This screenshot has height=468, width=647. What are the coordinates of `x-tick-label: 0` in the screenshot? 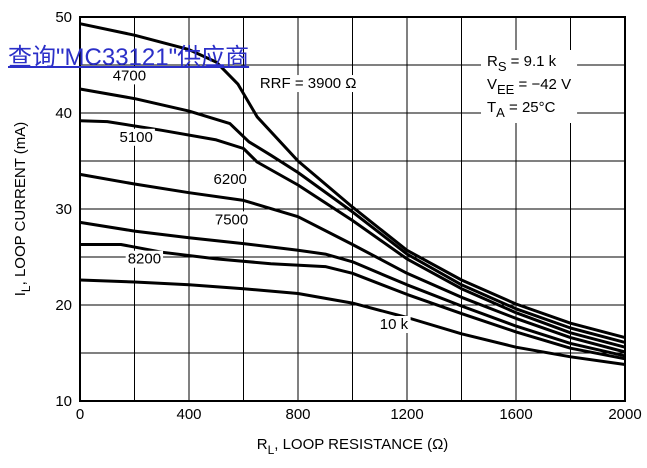 It's located at (80, 414).